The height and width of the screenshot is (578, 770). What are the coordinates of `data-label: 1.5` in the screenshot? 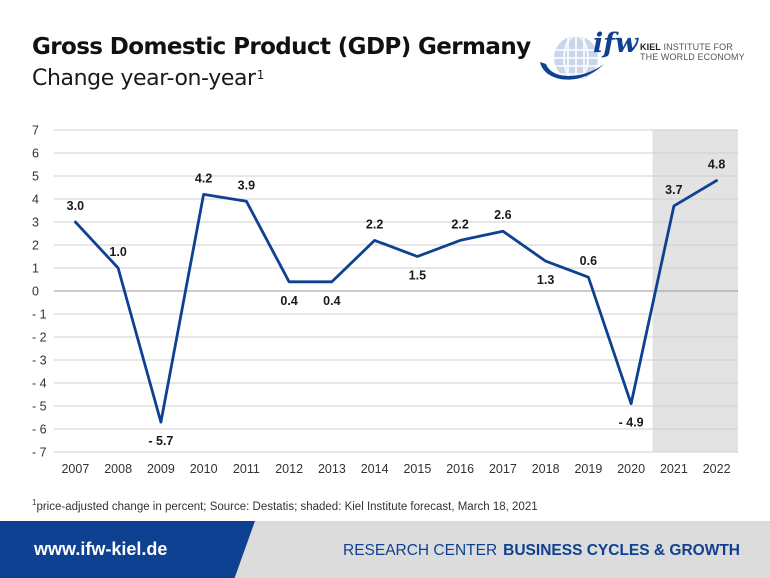 It's located at (417, 276).